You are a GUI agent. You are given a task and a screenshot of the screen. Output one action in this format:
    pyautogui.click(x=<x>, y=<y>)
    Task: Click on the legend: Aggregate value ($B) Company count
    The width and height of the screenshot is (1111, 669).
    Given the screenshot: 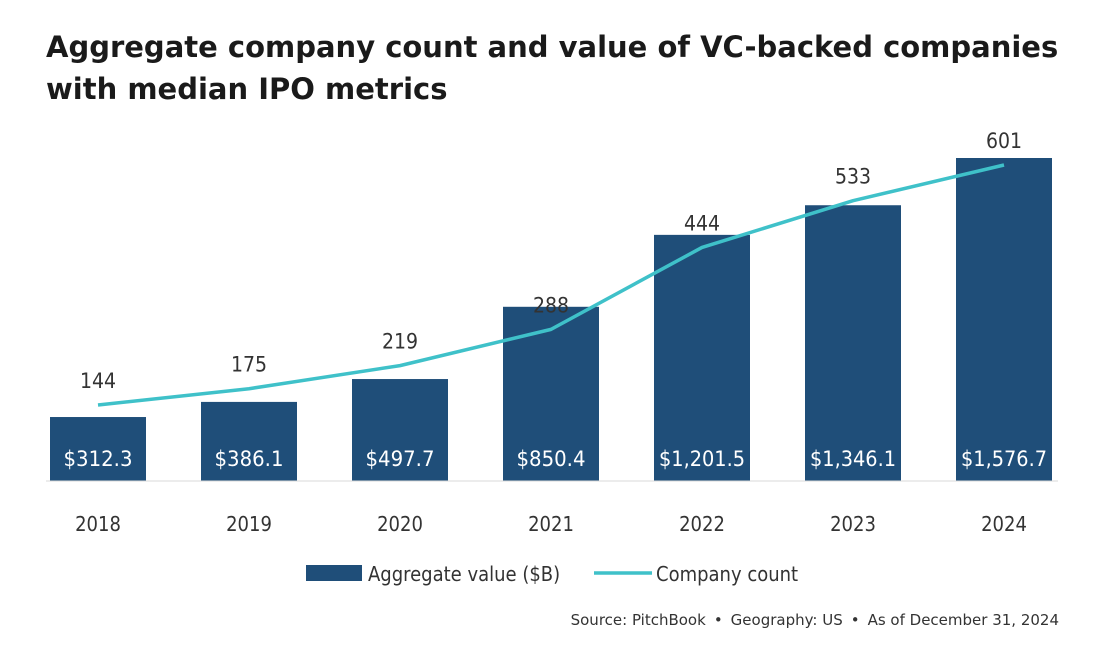 What is the action you would take?
    pyautogui.click(x=552, y=574)
    